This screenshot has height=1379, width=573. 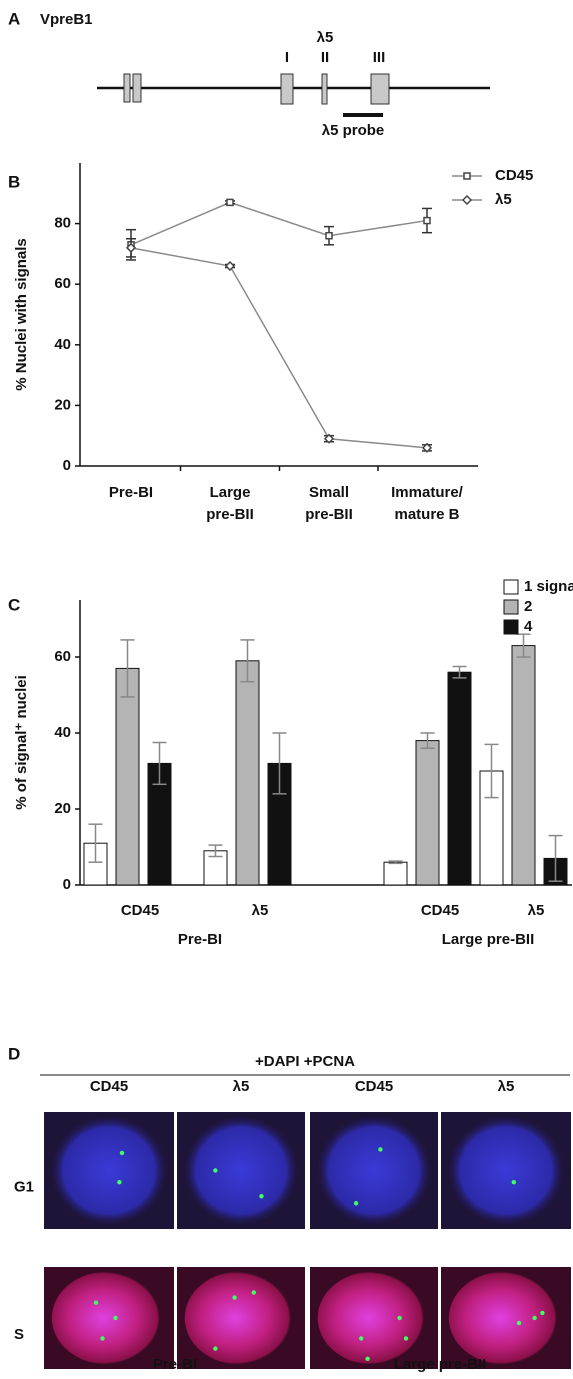 What do you see at coordinates (21, 742) in the screenshot?
I see `y-axis-label: % of signal⁺ nuclei` at bounding box center [21, 742].